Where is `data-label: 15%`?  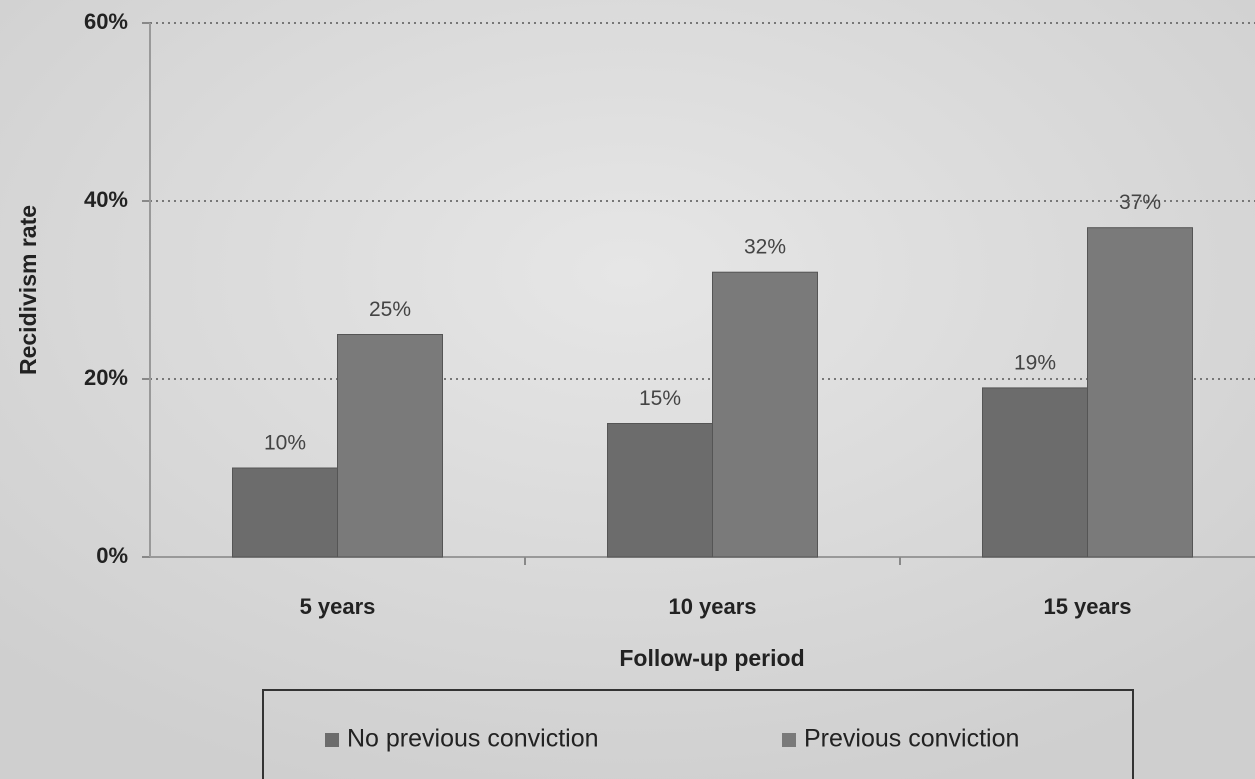
data-label: 15% is located at coordinates (660, 398).